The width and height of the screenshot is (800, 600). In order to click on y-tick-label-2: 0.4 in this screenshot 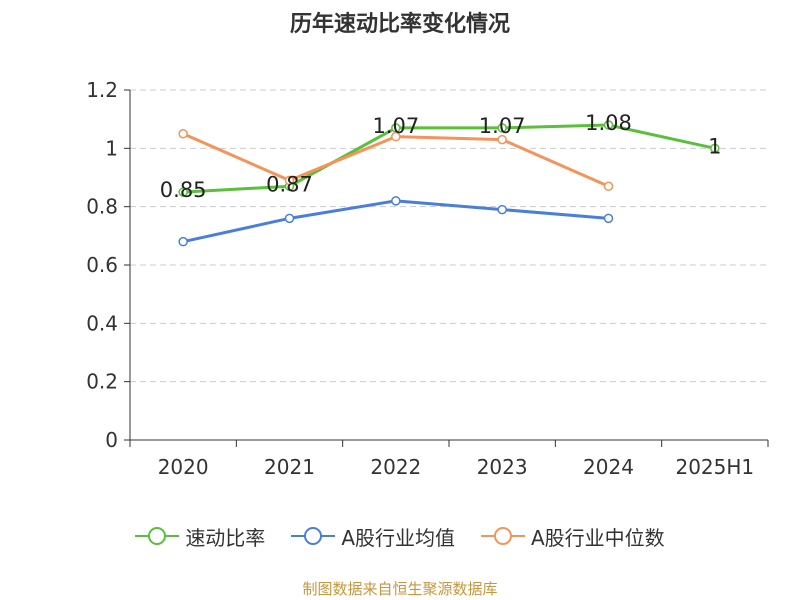, I will do `click(102, 323)`.